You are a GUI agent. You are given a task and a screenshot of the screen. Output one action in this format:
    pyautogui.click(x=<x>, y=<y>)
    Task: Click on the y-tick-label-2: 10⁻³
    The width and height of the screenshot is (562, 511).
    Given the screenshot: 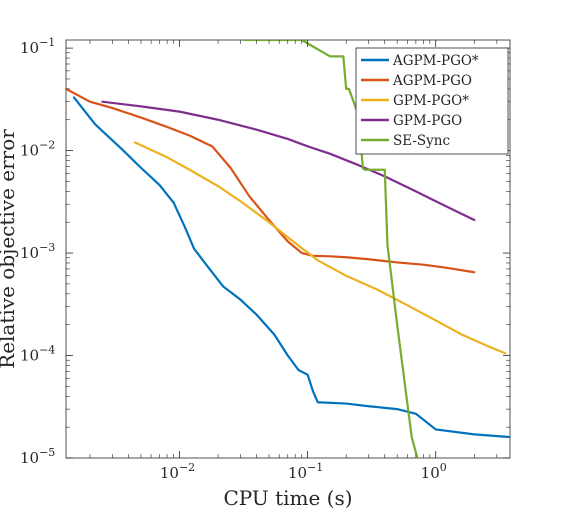 What is the action you would take?
    pyautogui.click(x=37, y=251)
    